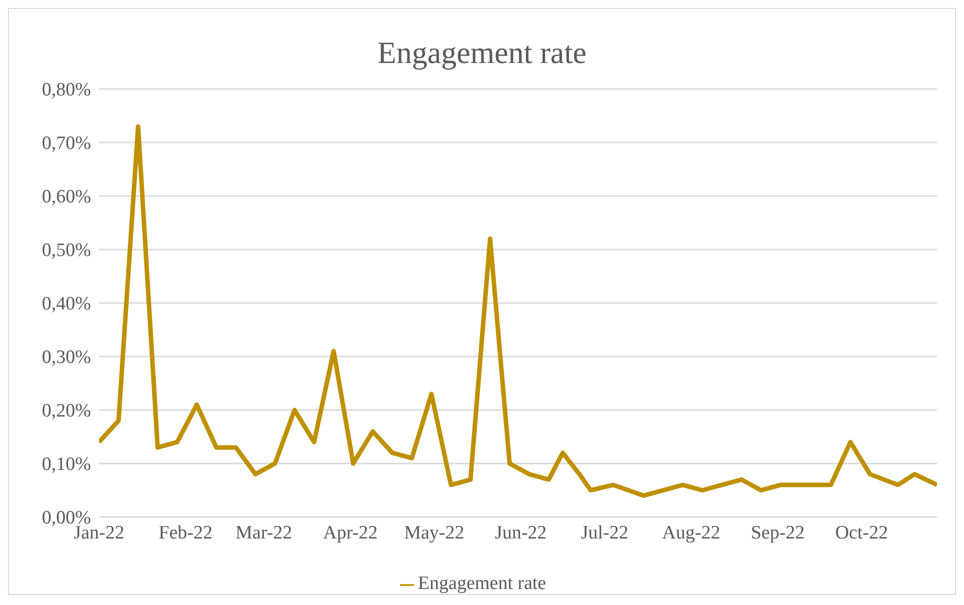 The image size is (964, 605). Describe the element at coordinates (67, 411) in the screenshot. I see `y-tick-label: 0,20%` at that location.